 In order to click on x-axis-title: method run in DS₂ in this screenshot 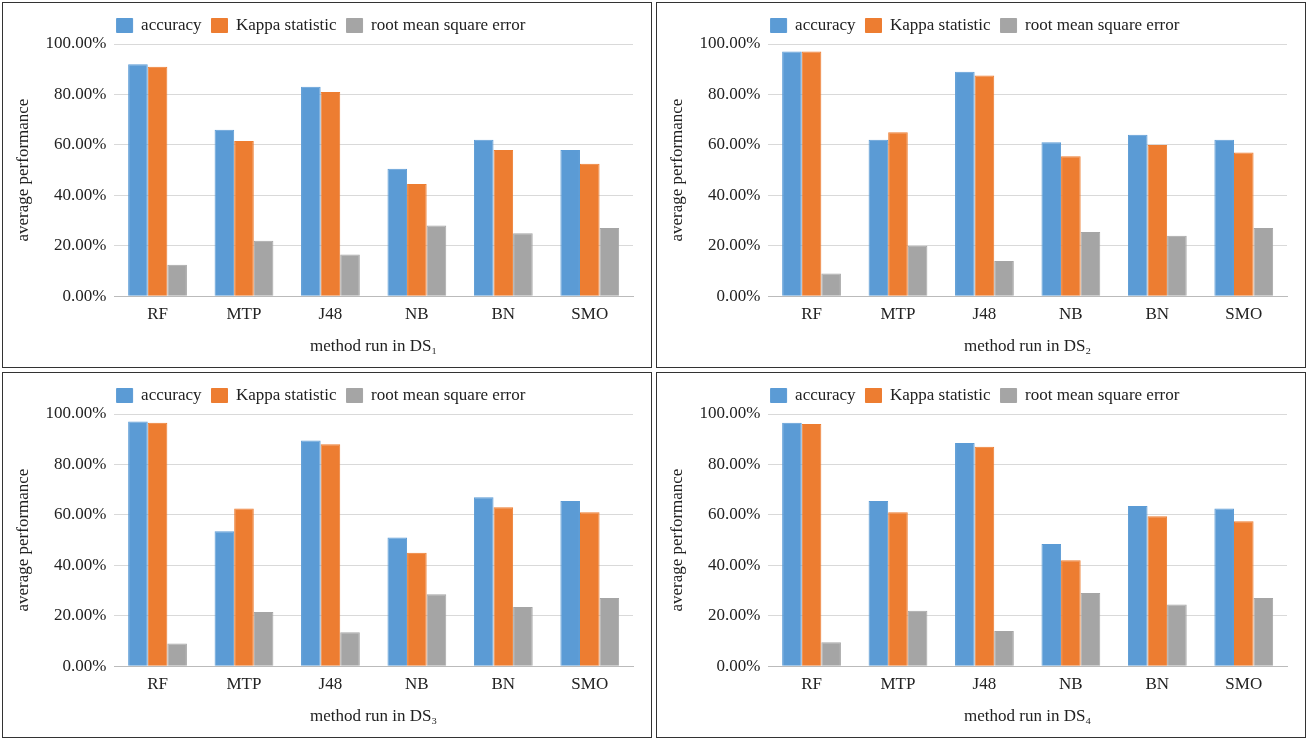, I will do `click(1028, 346)`.